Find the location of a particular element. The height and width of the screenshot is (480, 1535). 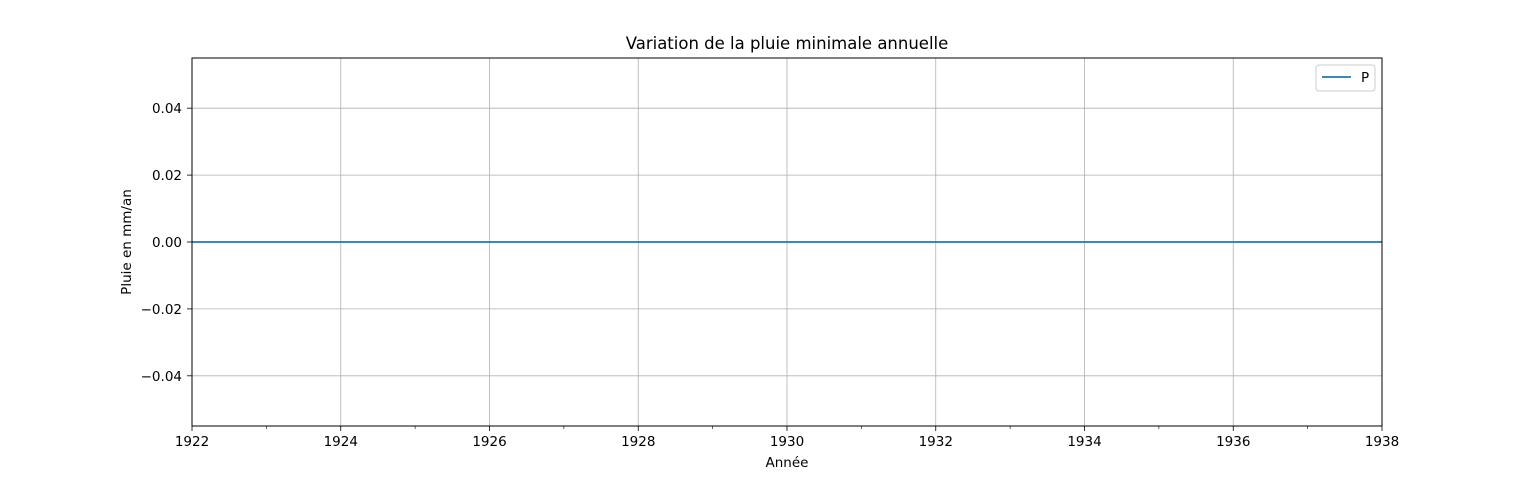

x-tick-label: 1936 is located at coordinates (1233, 442).